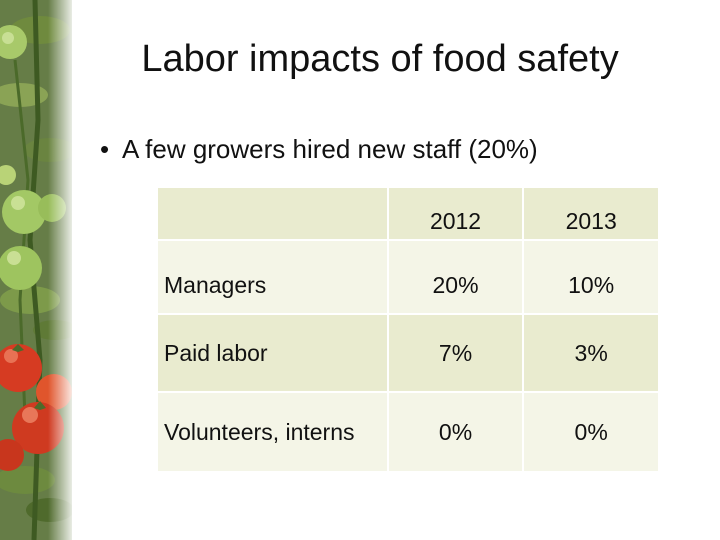 The width and height of the screenshot is (720, 540). I want to click on row-label-paid-labor: Paid labor, so click(272, 353).